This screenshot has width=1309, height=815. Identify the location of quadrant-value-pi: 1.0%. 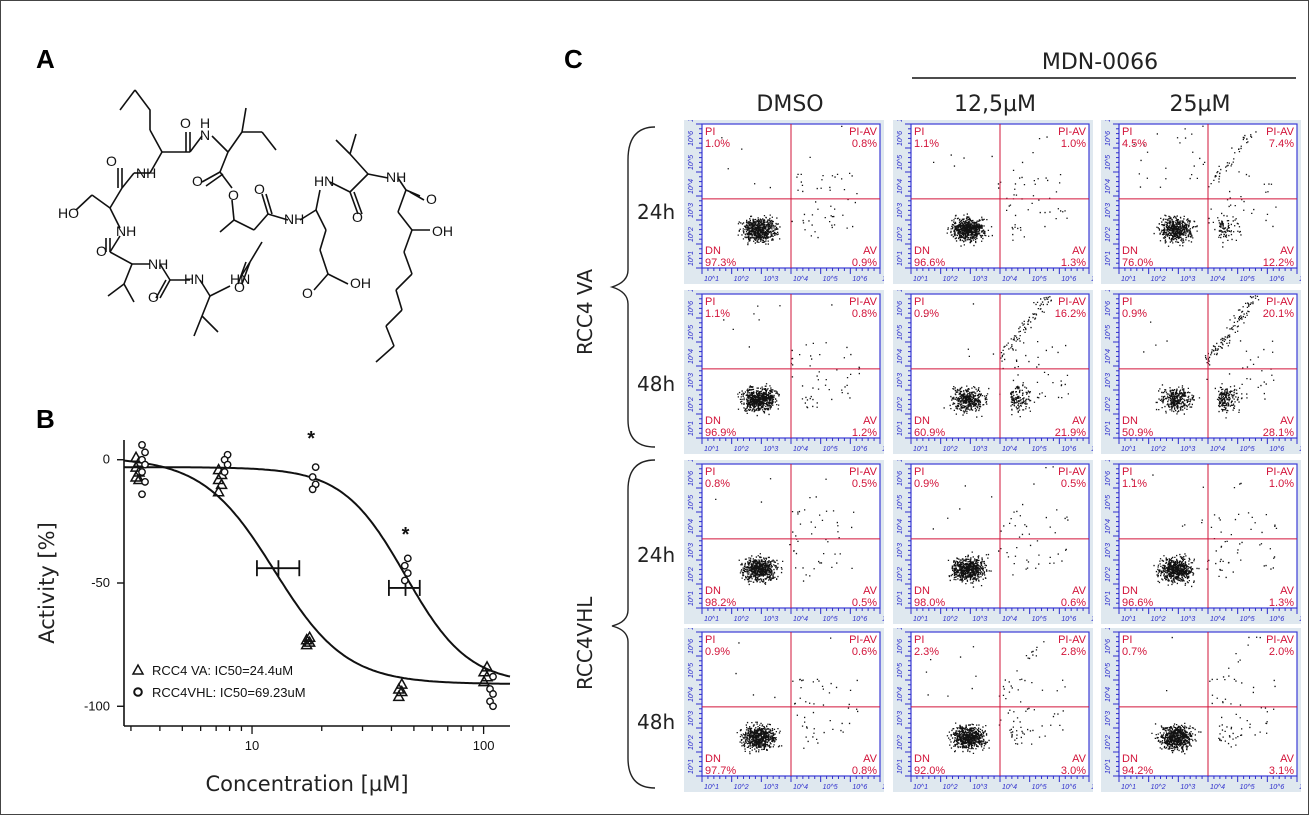
(717, 144).